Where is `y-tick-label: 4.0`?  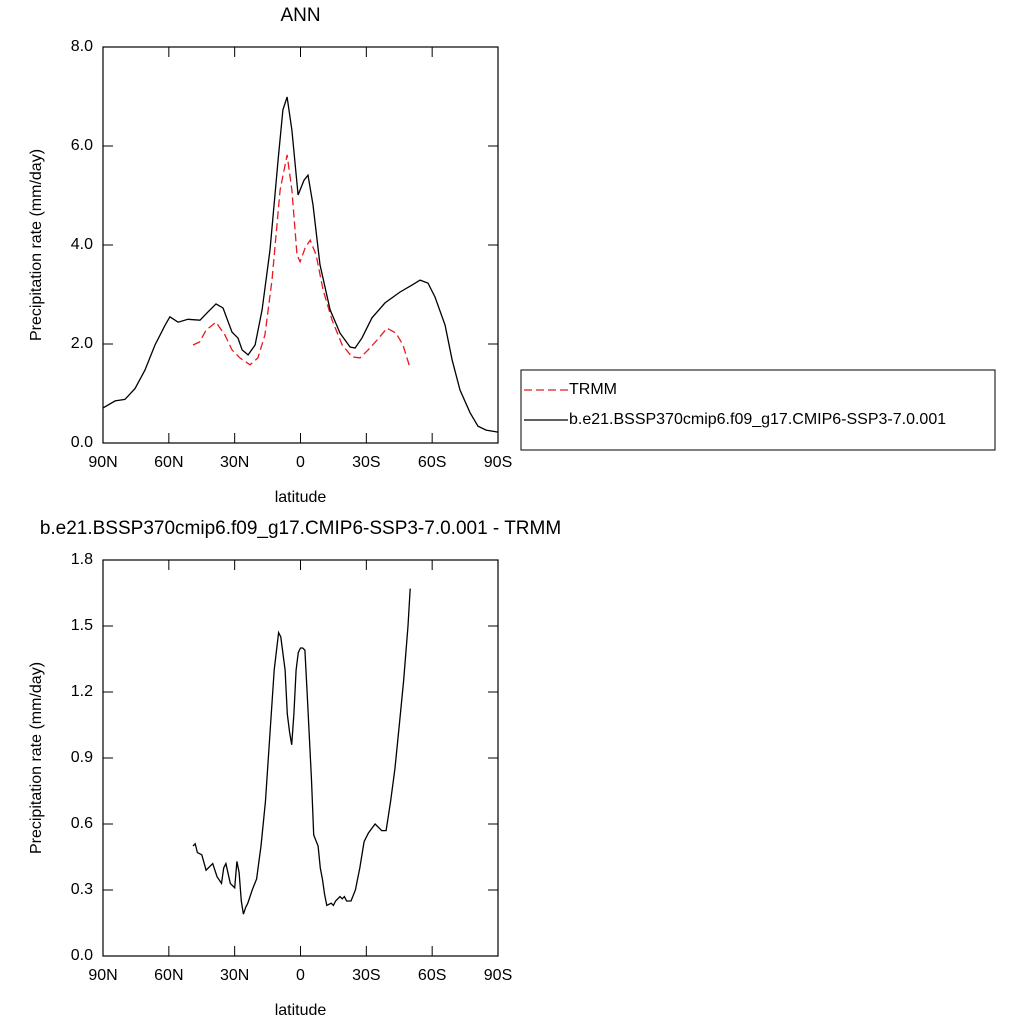 y-tick-label: 4.0 is located at coordinates (82, 244).